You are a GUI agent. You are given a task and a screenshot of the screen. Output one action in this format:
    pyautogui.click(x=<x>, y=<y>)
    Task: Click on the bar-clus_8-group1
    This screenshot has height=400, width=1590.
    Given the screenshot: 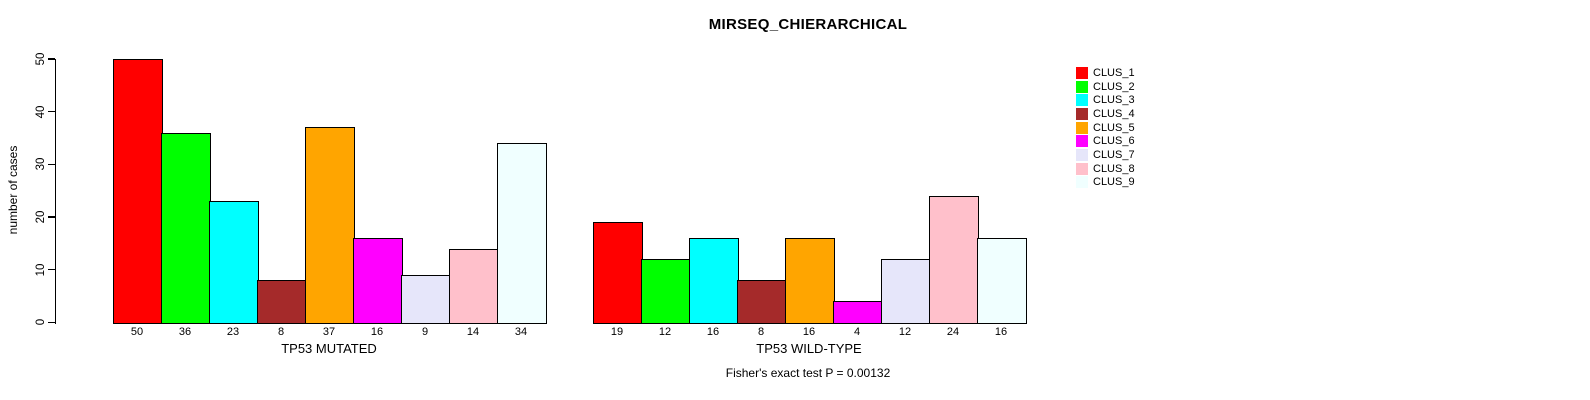 What is the action you would take?
    pyautogui.click(x=474, y=286)
    